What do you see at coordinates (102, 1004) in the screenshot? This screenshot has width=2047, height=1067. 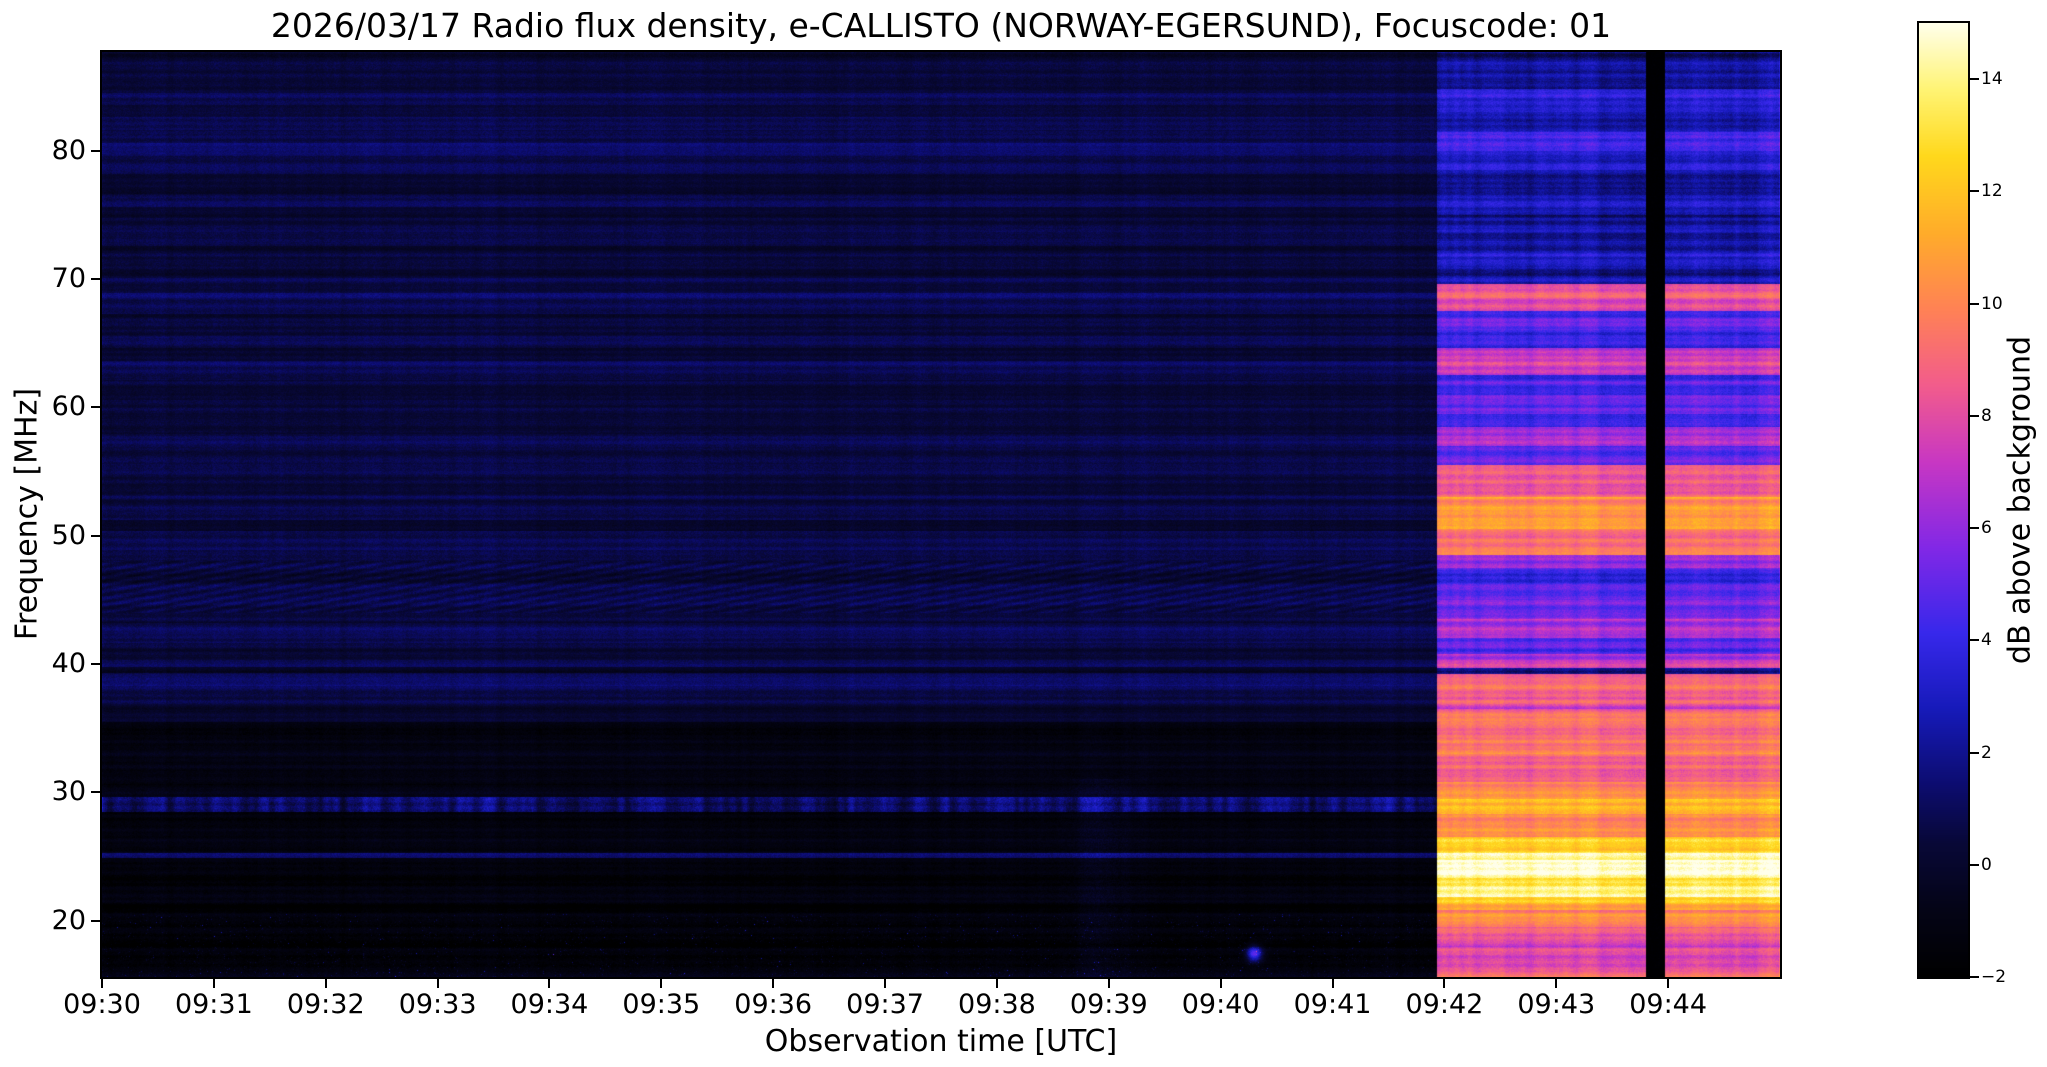 I see `x-tick-label: 09:30` at bounding box center [102, 1004].